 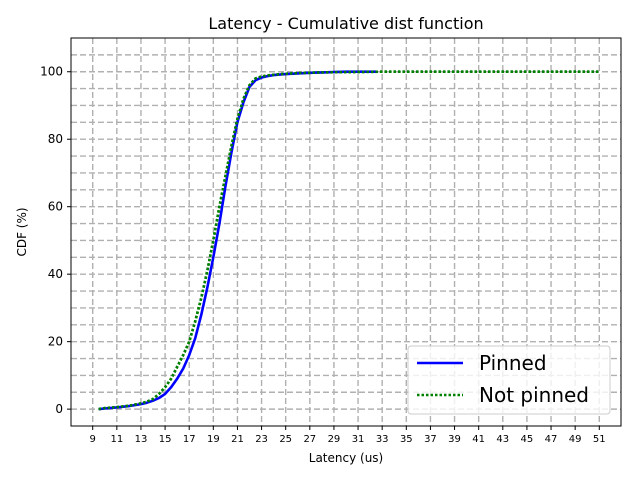 I want to click on x-axis-label: Latency (us), so click(x=346, y=458).